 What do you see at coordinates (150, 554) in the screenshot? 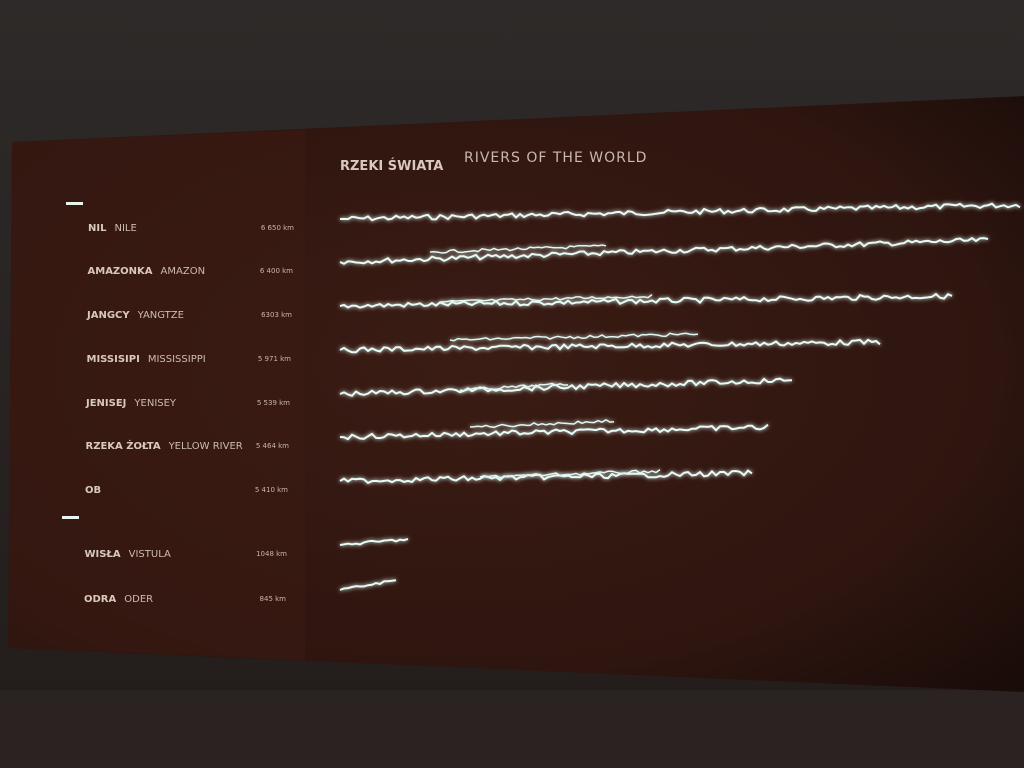
I see `river-name-en: VISTULA` at bounding box center [150, 554].